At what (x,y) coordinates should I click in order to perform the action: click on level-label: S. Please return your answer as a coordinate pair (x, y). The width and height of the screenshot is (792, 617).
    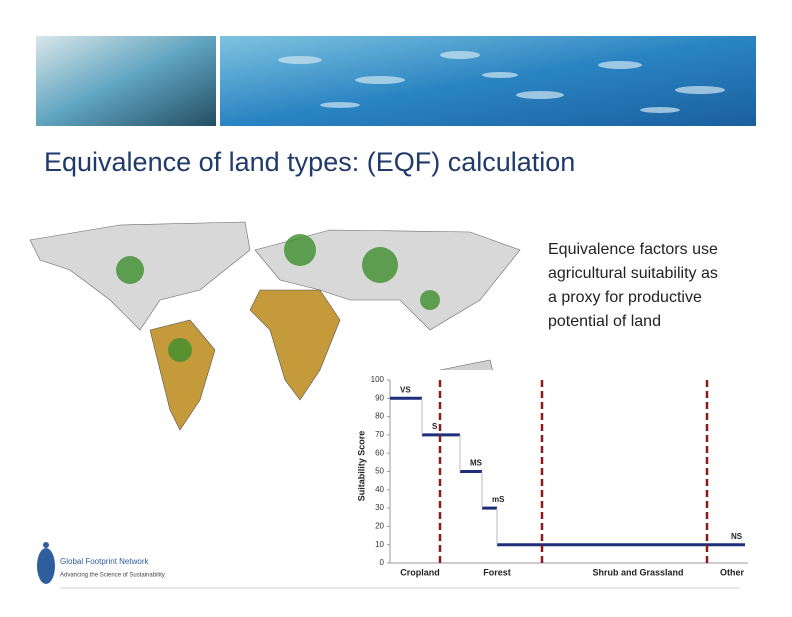
    Looking at the image, I should click on (435, 426).